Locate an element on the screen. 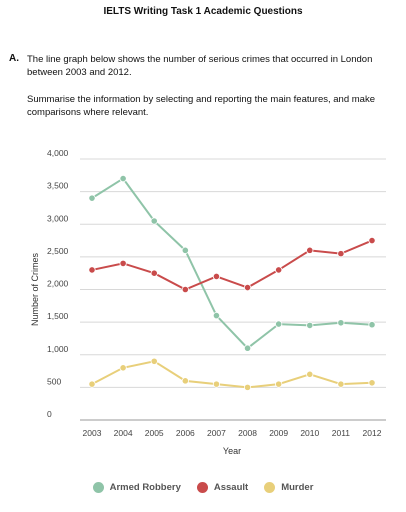 The height and width of the screenshot is (512, 406). legend-item: Assault is located at coordinates (222, 487).